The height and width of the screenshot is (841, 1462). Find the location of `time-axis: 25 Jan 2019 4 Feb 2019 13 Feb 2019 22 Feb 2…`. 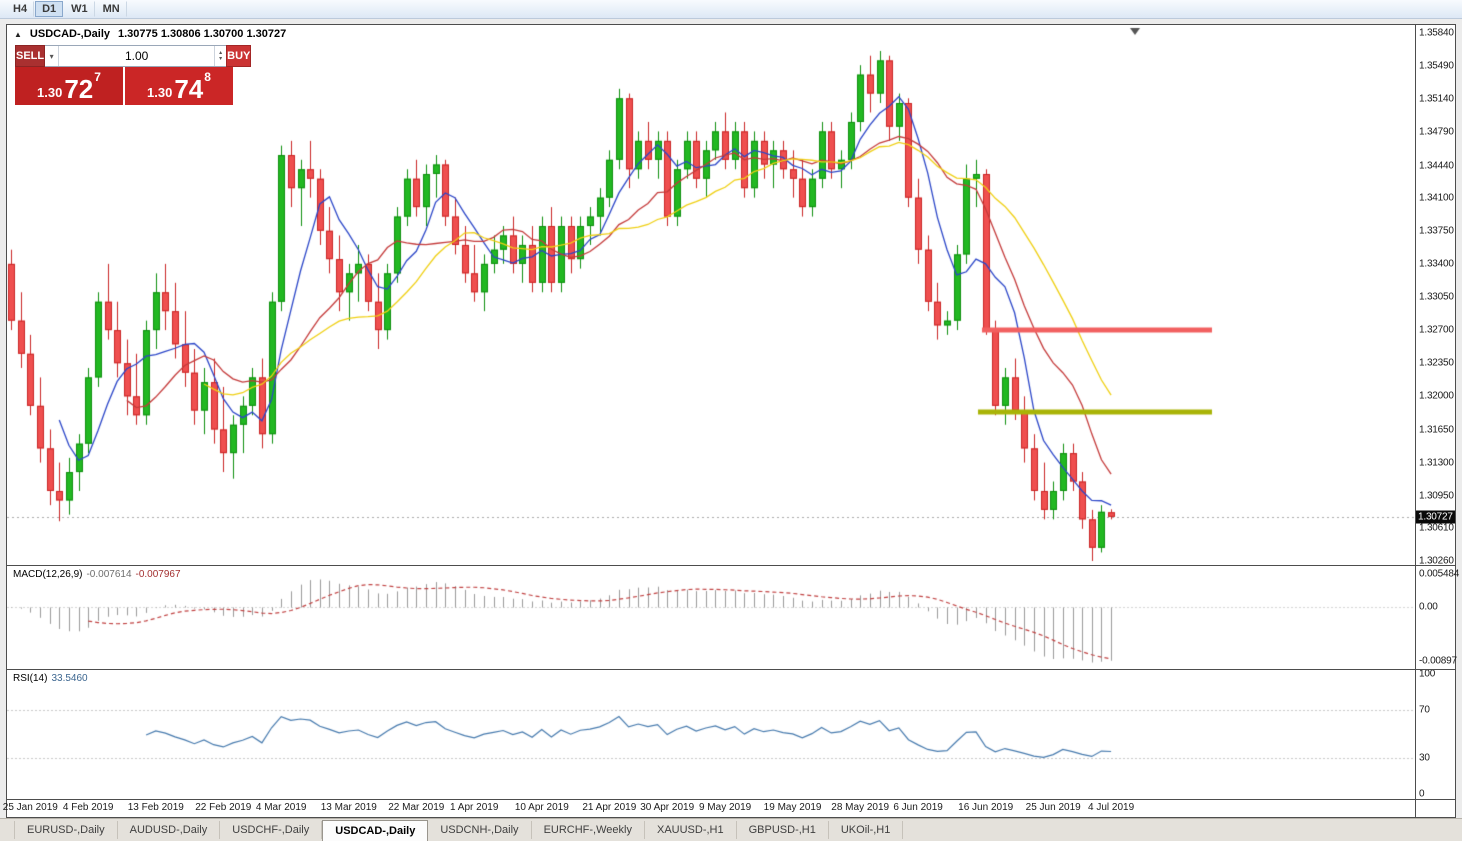

time-axis: 25 Jan 2019 4 Feb 2019 13 Feb 2019 22 Feb 2… is located at coordinates (709, 808).